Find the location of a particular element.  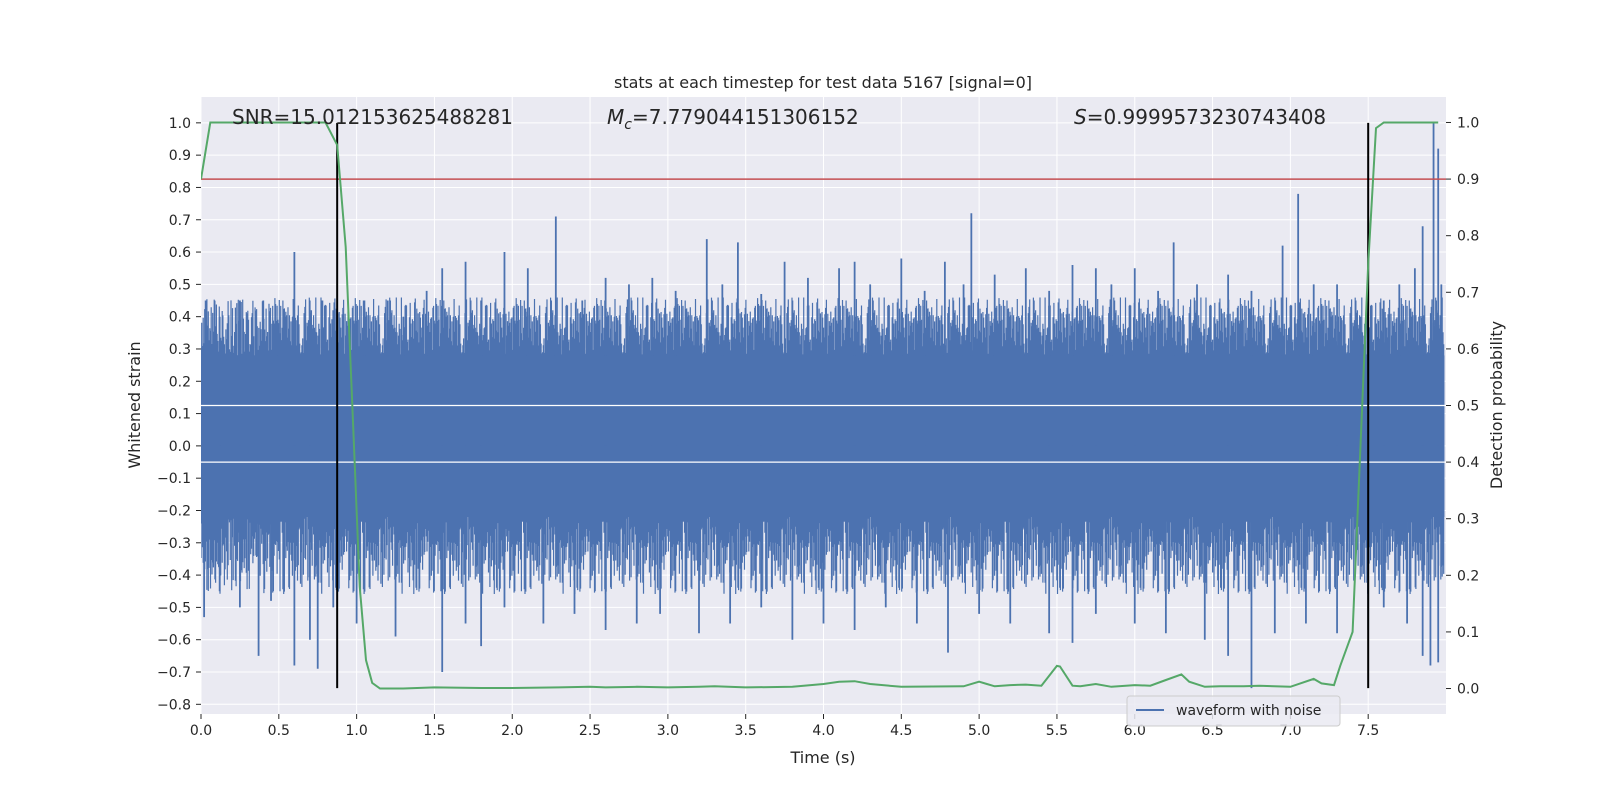

y-tick-label: −0.3 is located at coordinates (174, 544).